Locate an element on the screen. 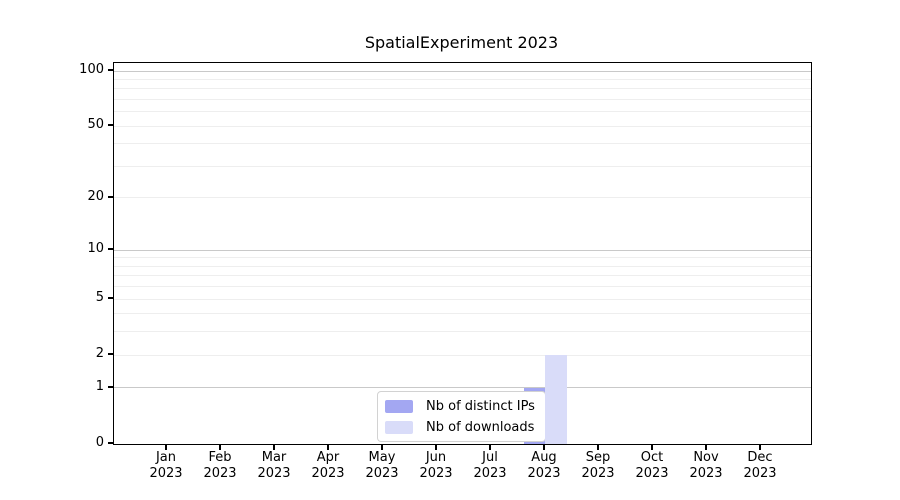  y-axis-tick-label: 50 is located at coordinates (95, 125).